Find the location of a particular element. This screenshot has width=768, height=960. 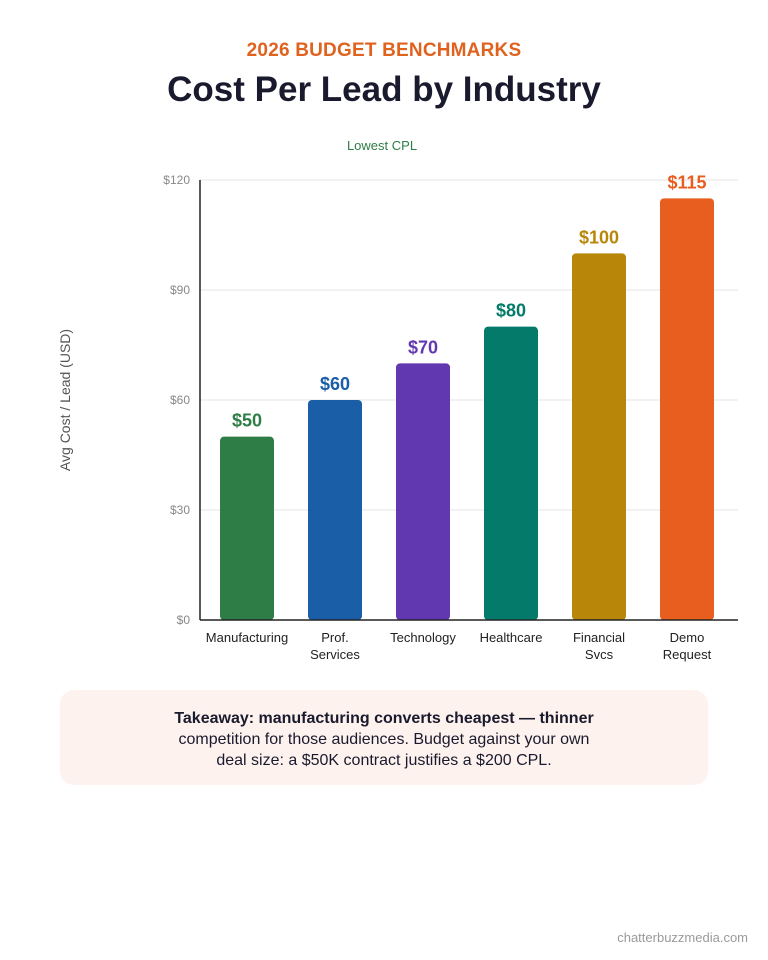

y-tick-label: $30 is located at coordinates (180, 510).